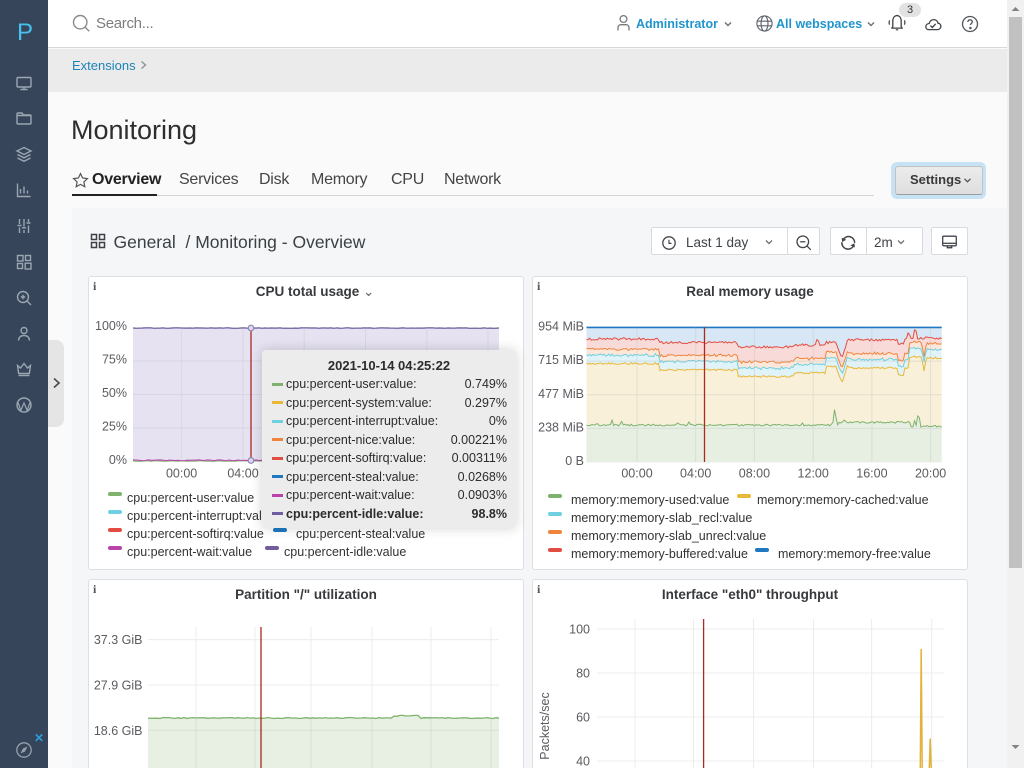 Image resolution: width=1024 pixels, height=768 pixels. I want to click on svg-text: 20:00, so click(930, 474).